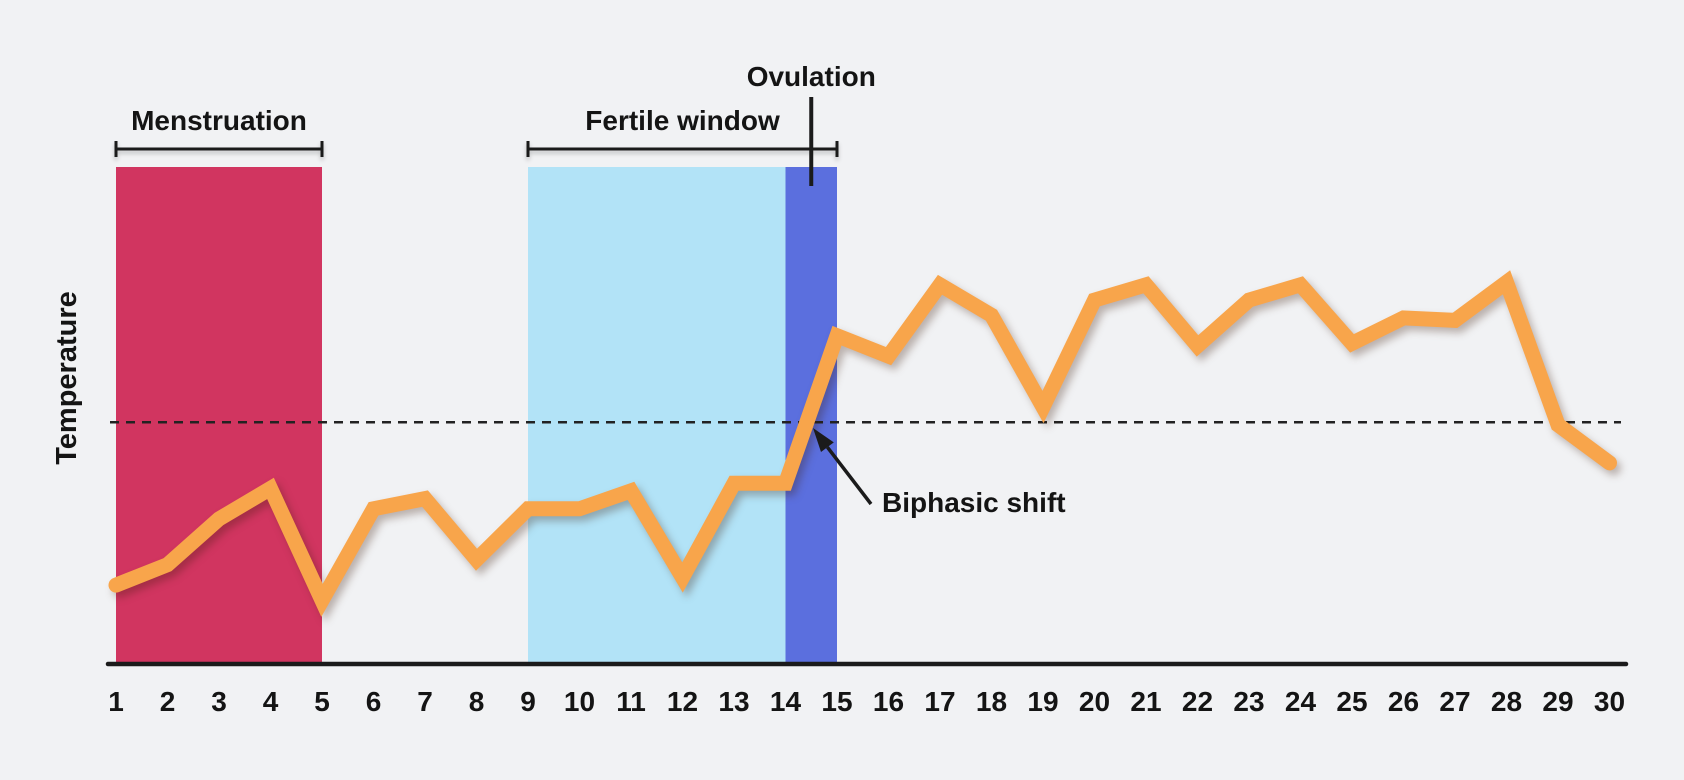  What do you see at coordinates (733, 701) in the screenshot?
I see `day-label-13: 13` at bounding box center [733, 701].